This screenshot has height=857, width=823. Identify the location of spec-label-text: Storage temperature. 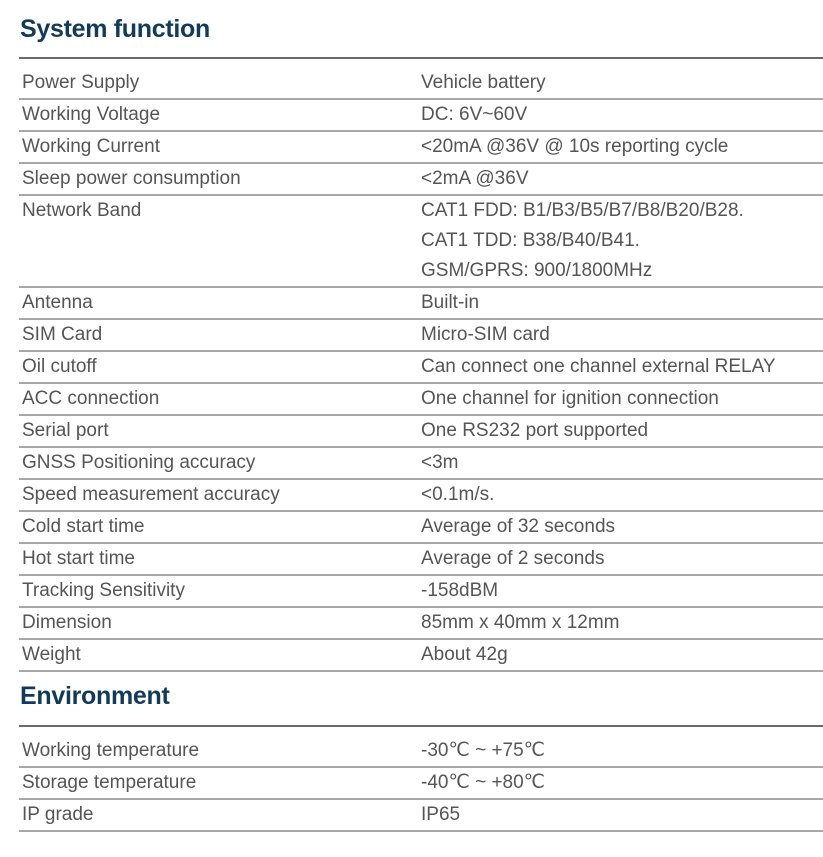
(109, 782).